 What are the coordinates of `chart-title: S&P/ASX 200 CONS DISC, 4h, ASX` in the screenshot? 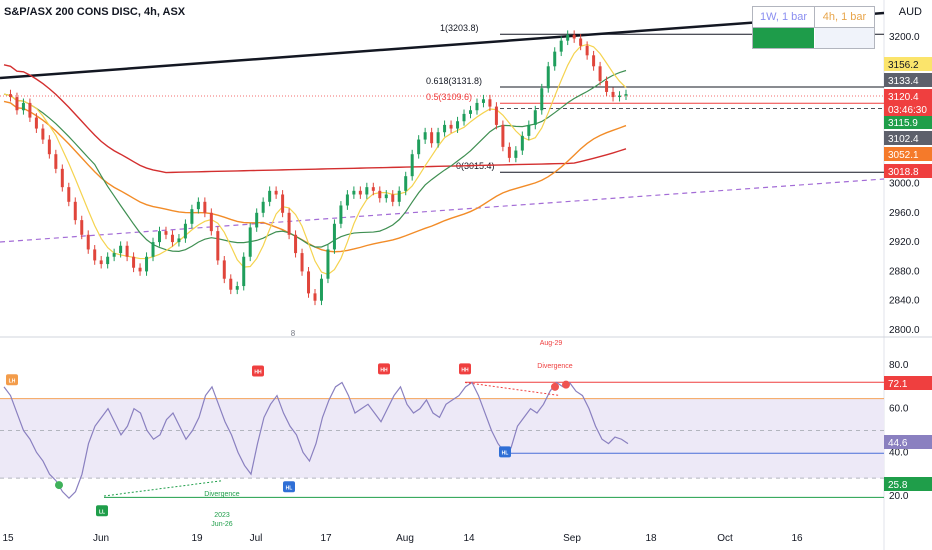 It's located at (95, 12).